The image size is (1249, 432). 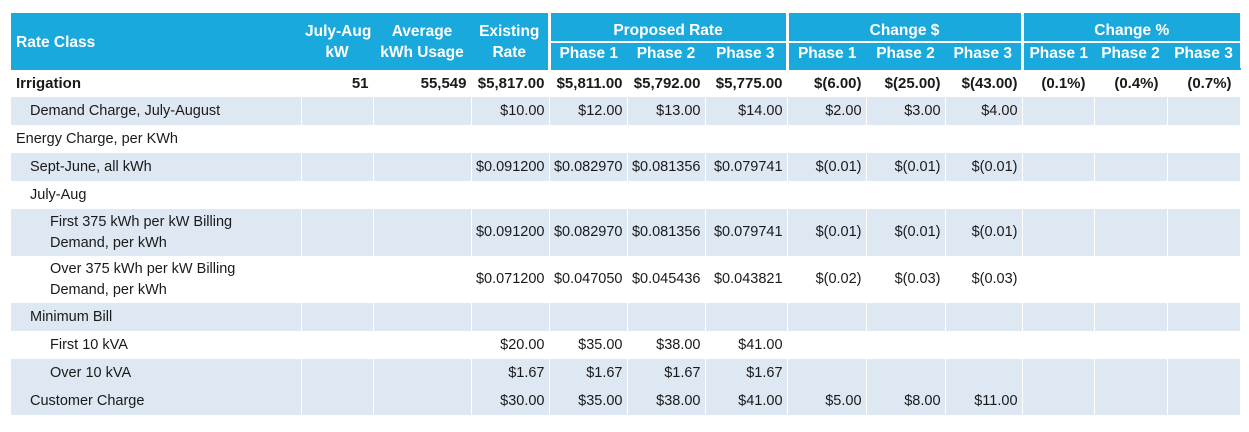 What do you see at coordinates (509, 52) in the screenshot?
I see `existing-rate-header-line2: Rate` at bounding box center [509, 52].